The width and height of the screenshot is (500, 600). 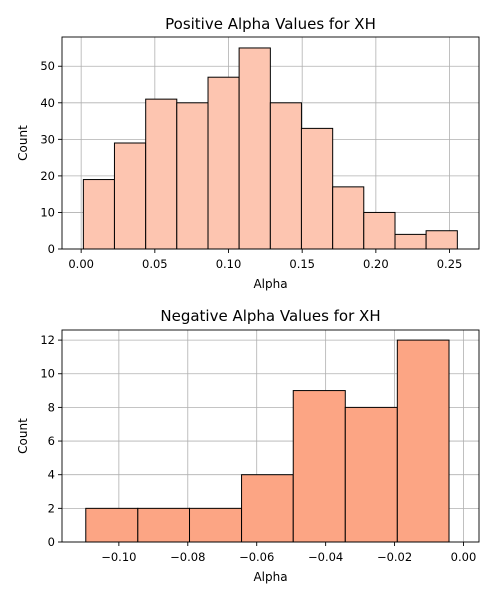 What do you see at coordinates (51, 407) in the screenshot?
I see `y-tick-label: 8` at bounding box center [51, 407].